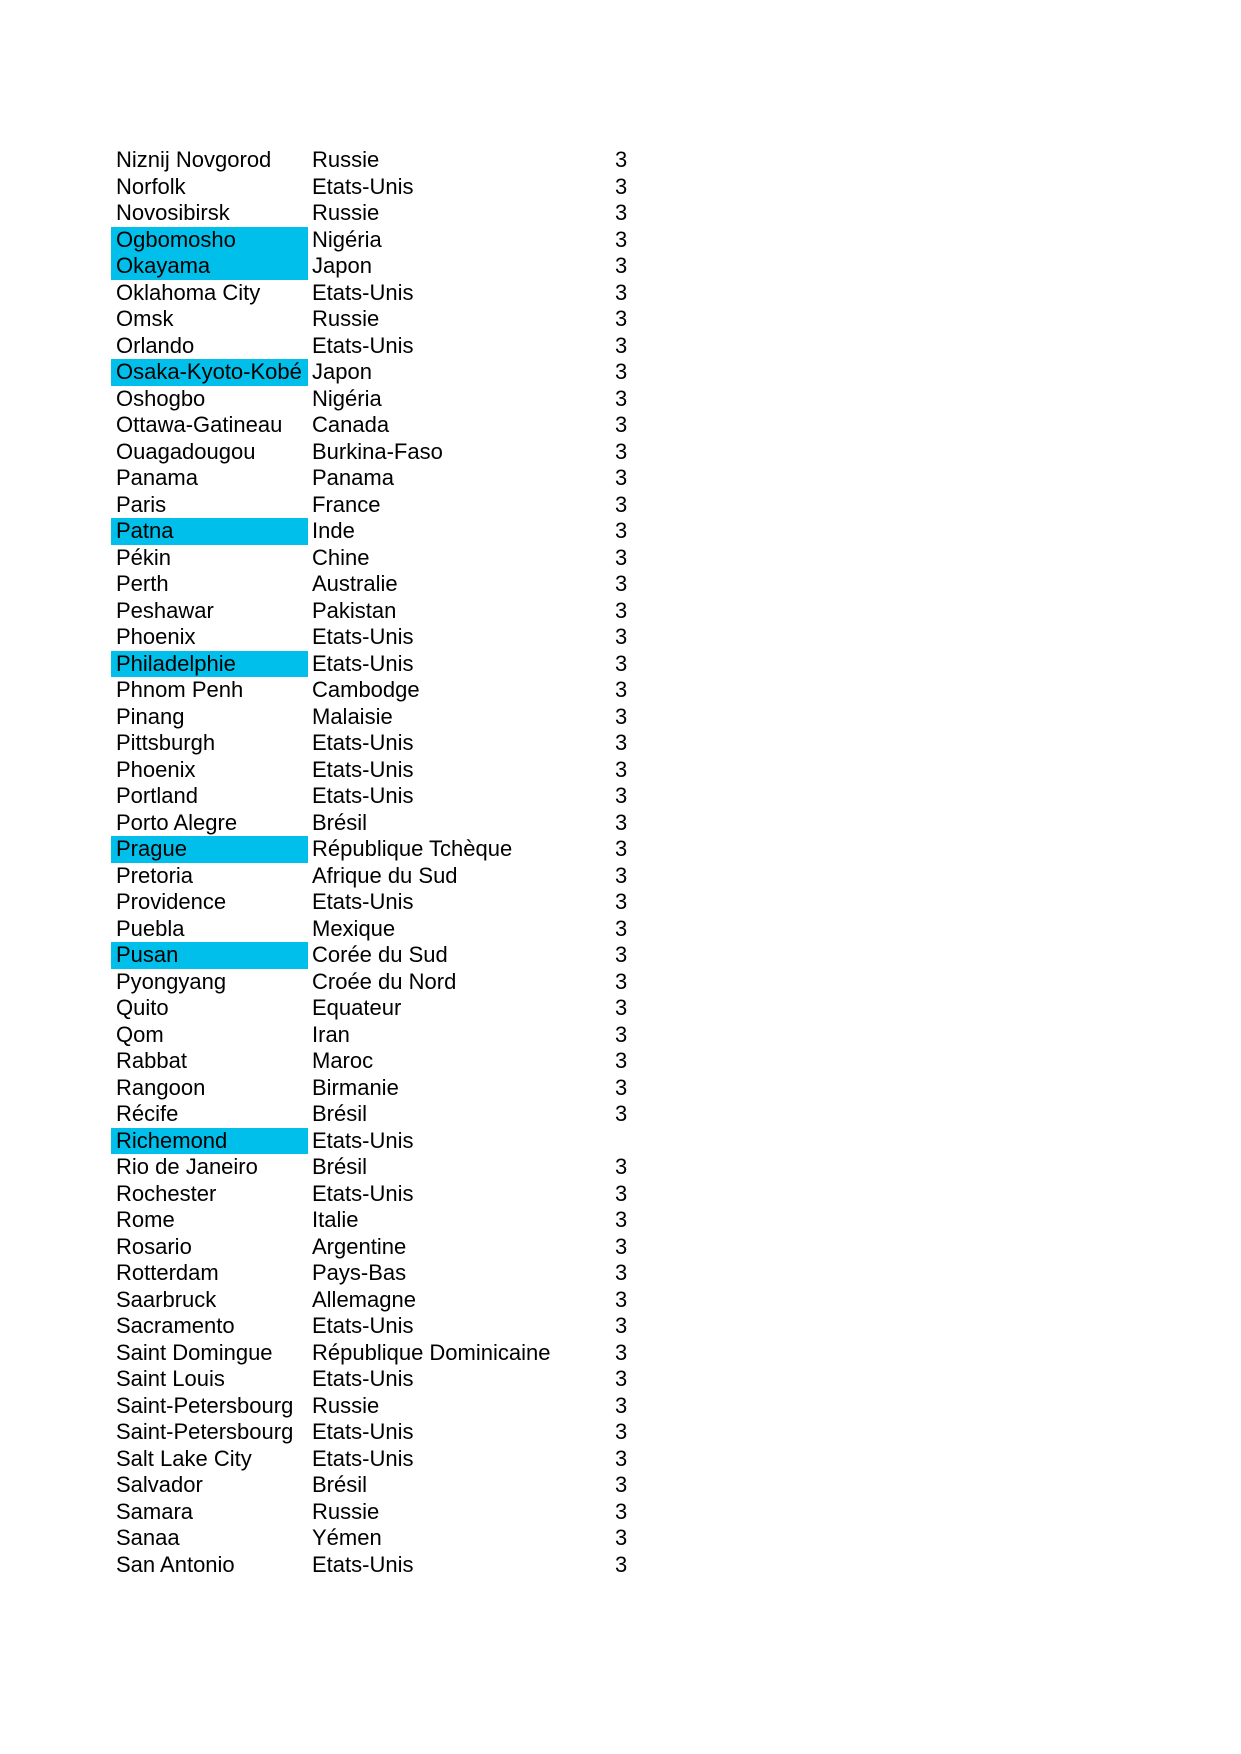 The width and height of the screenshot is (1241, 1754). I want to click on table-row: Sacramento Etats-Unis 3, so click(461, 1326).